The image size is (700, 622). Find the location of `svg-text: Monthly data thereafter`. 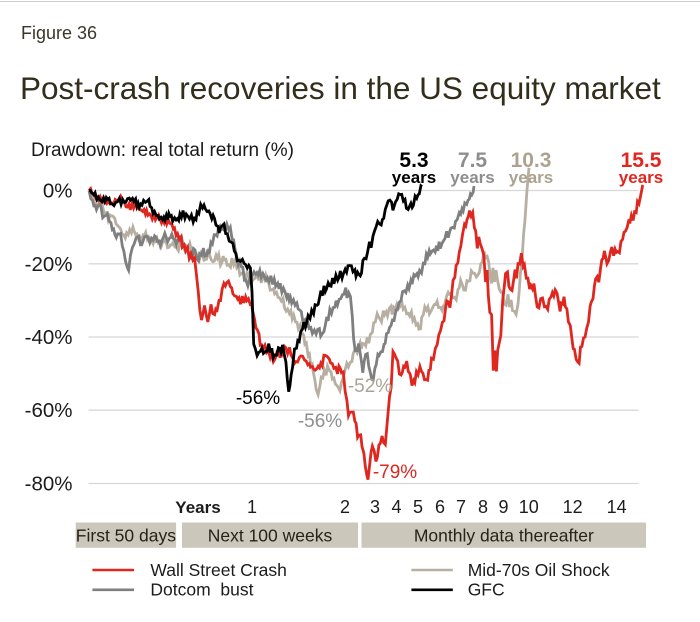

svg-text: Monthly data thereafter is located at coordinates (504, 536).